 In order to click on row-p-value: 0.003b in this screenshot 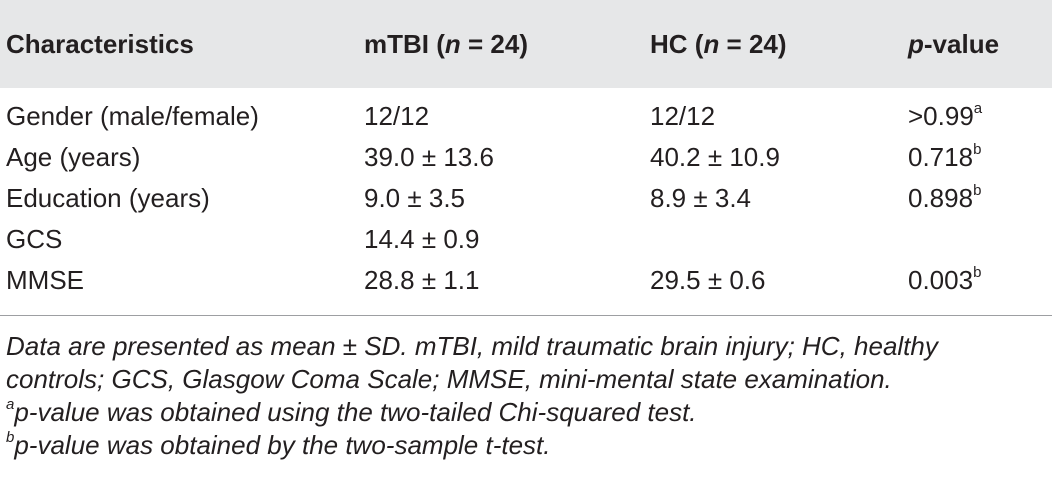, I will do `click(945, 279)`.